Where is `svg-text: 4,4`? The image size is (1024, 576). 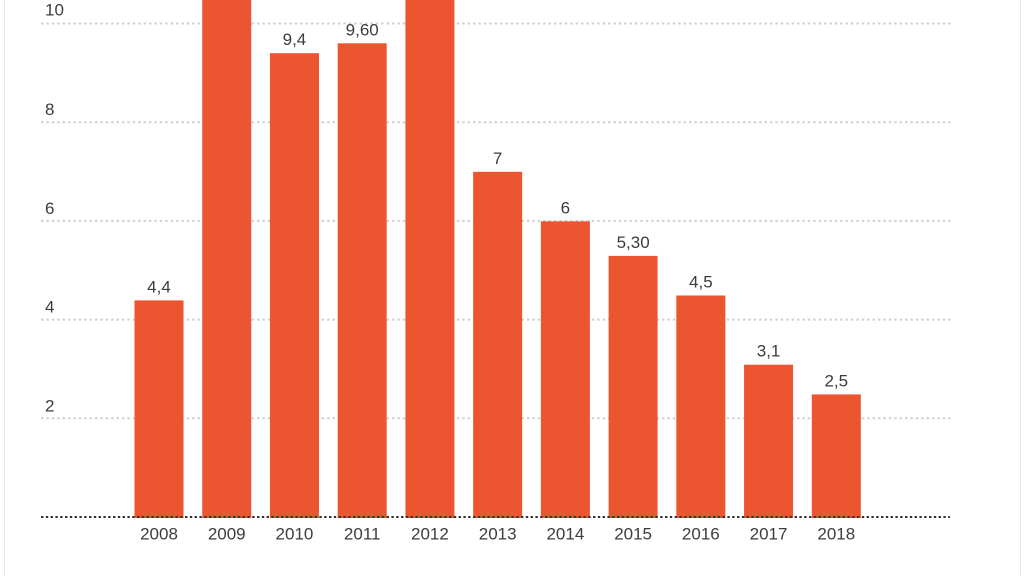 svg-text: 4,4 is located at coordinates (159, 286).